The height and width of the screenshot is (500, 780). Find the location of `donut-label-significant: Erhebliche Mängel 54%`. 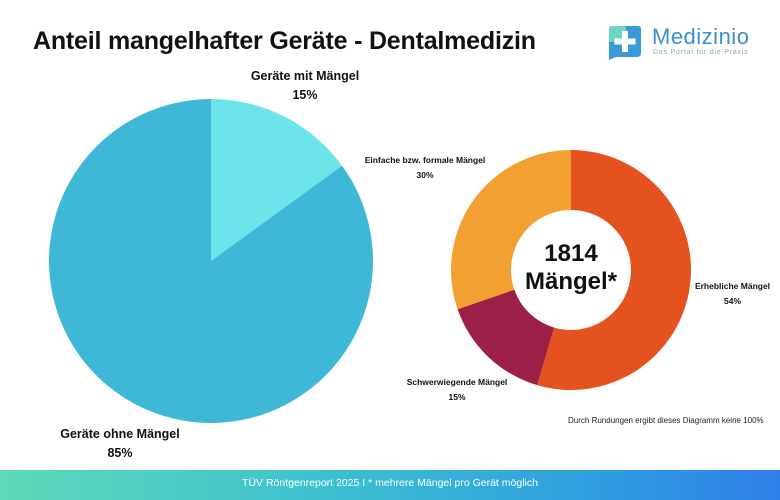

donut-label-significant: Erhebliche Mängel 54% is located at coordinates (732, 294).